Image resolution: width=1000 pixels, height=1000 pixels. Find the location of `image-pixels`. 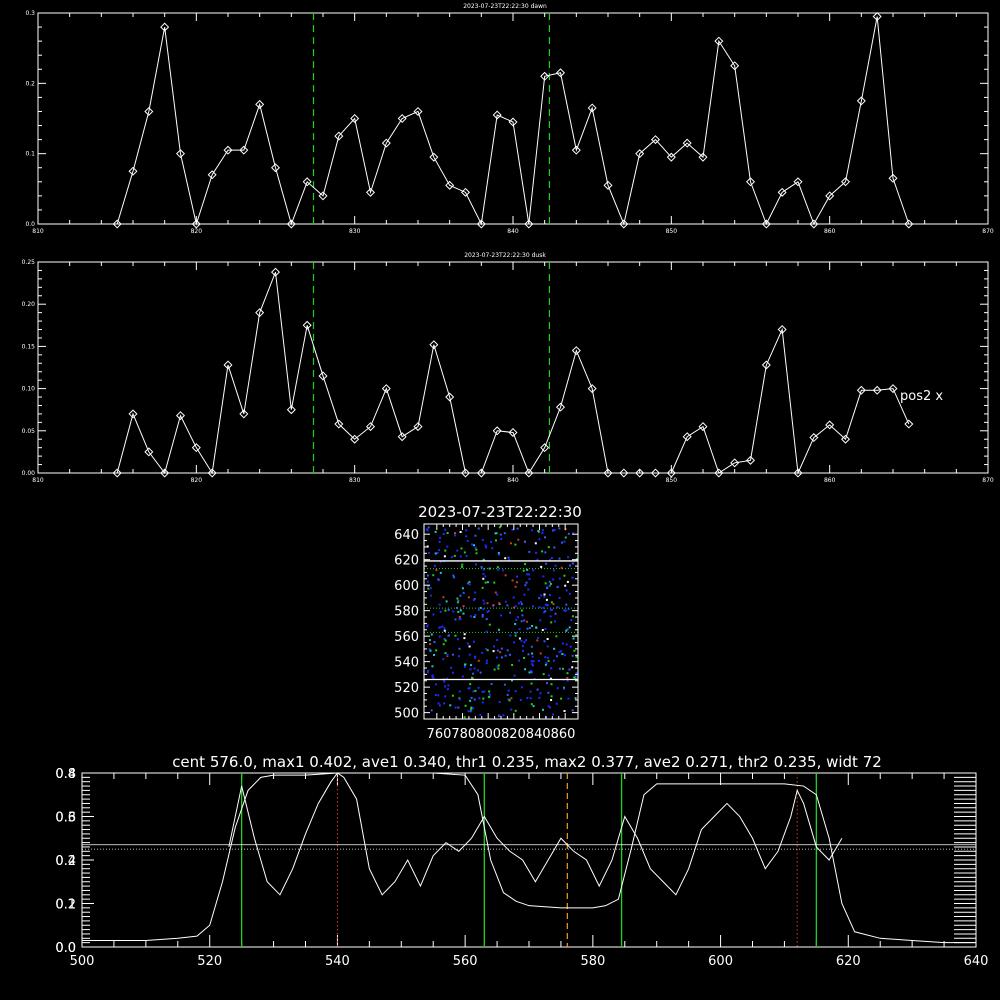

image-pixels is located at coordinates (502, 622).